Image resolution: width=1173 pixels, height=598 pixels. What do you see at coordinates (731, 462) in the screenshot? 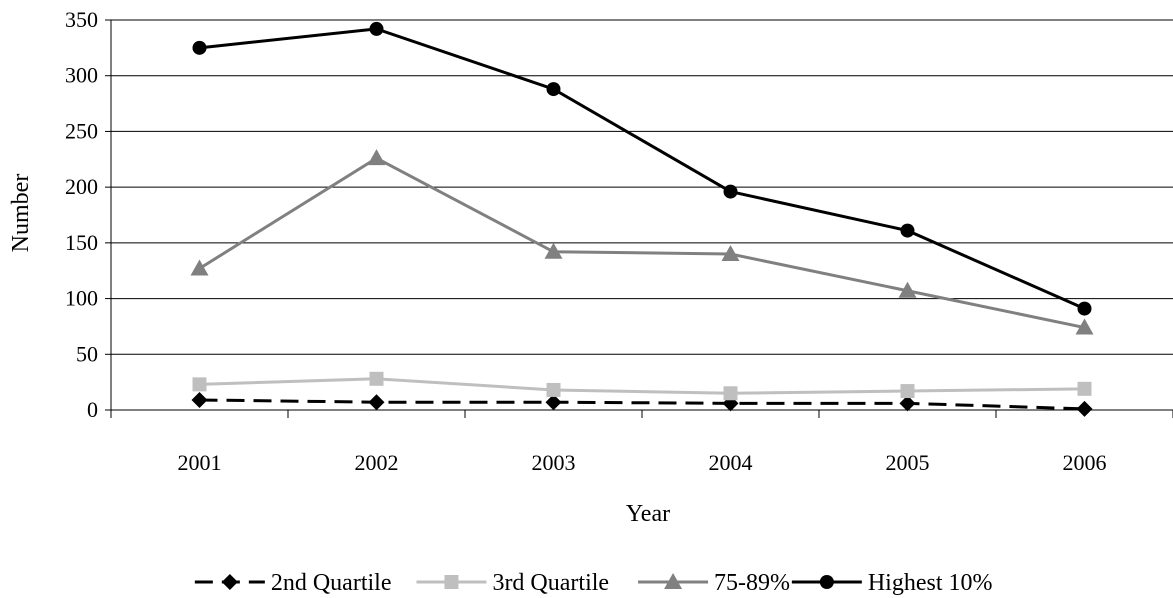
I see `x-tick-label: 2004` at bounding box center [731, 462].